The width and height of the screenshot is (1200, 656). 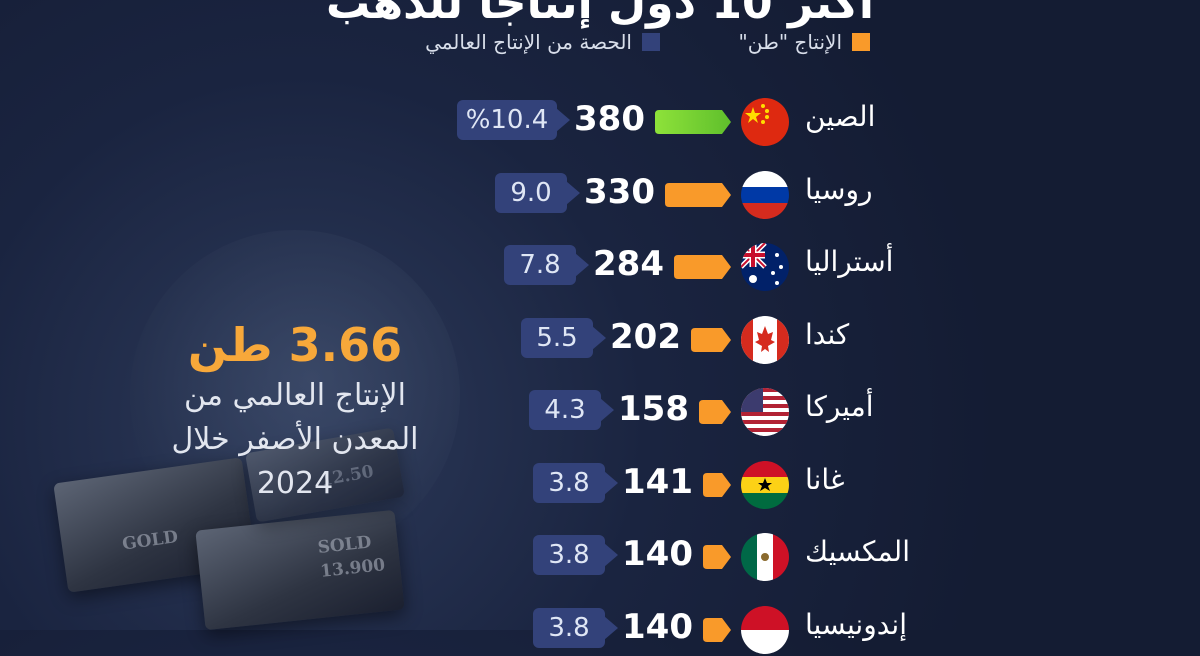 I want to click on production-value-label: 140, so click(x=657, y=554).